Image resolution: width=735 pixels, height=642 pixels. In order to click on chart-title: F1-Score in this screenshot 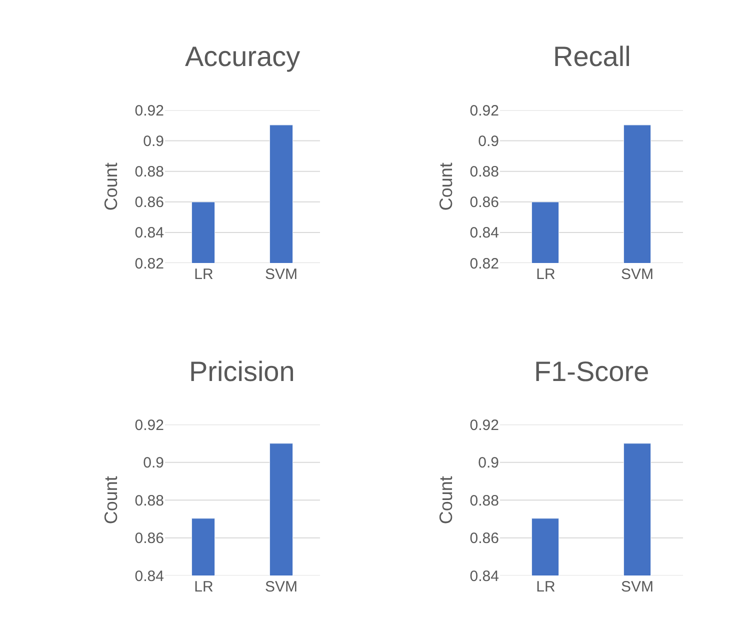, I will do `click(592, 371)`.